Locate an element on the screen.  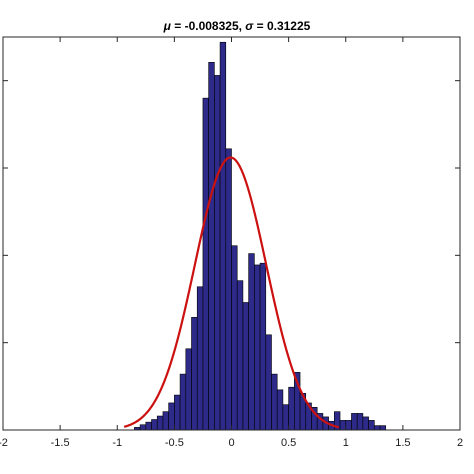
title-sigma-value: = 0.31225 is located at coordinates (281, 26).